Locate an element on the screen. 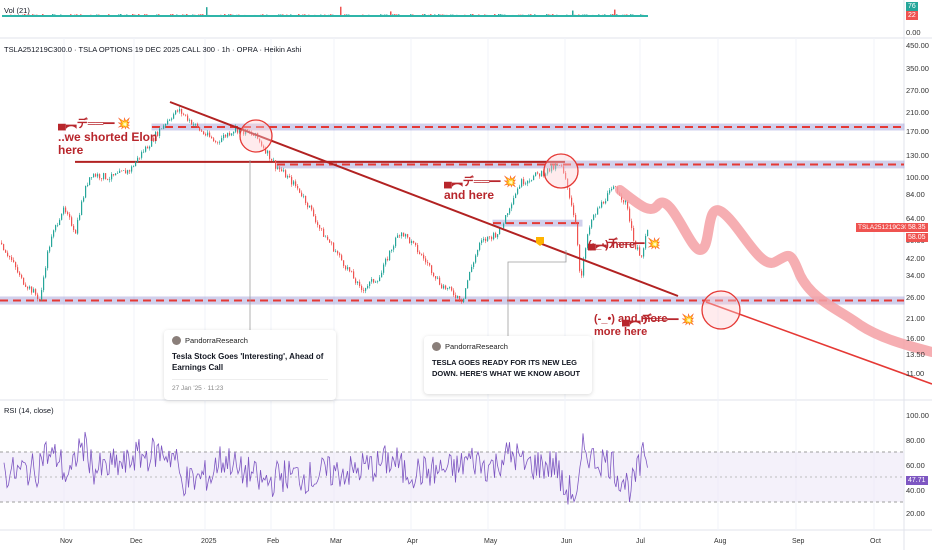 This screenshot has width=932, height=555. annotation-here-text: (·_·) here is located at coordinates (612, 245).